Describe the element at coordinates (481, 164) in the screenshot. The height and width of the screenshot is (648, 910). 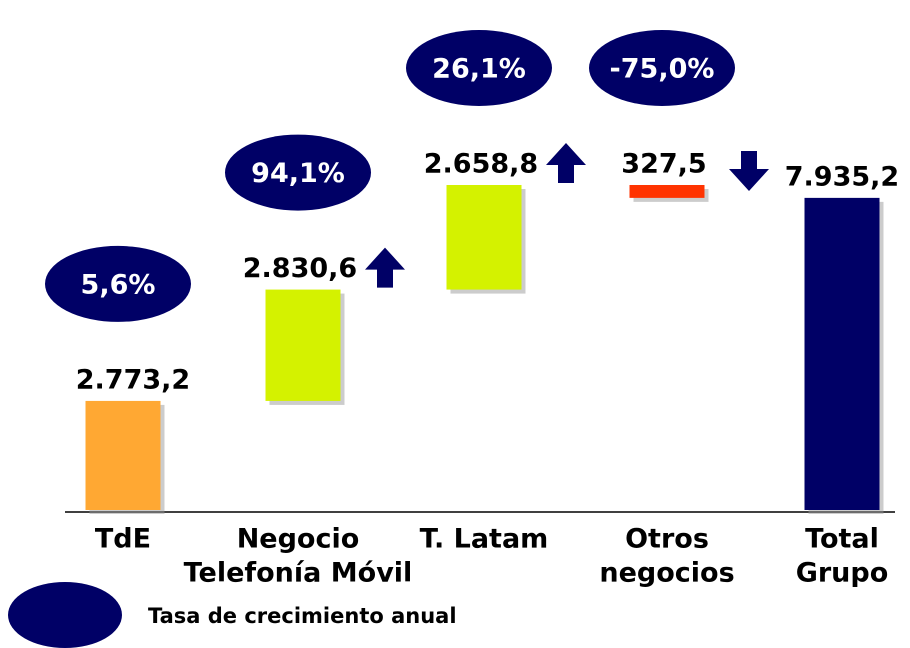
I see `value-label: 2.658,8` at that location.